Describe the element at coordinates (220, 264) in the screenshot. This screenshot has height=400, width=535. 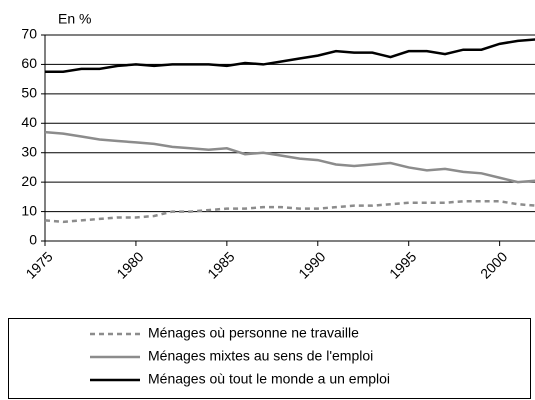
I see `x-tick-label: 1985` at that location.